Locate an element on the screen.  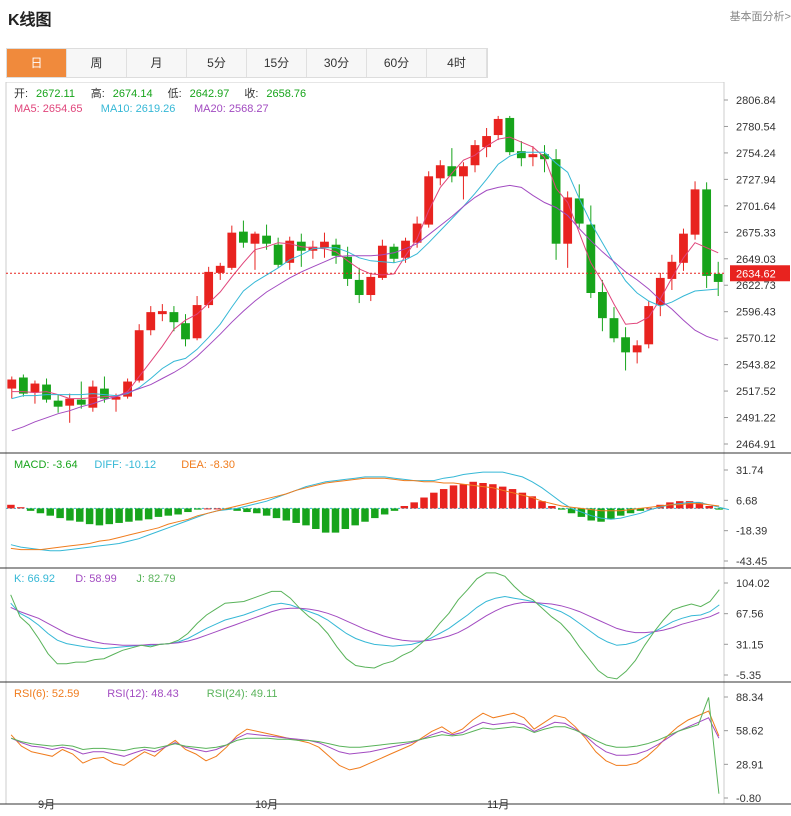
price-y-tick-label: 2649.03 is located at coordinates (756, 260).